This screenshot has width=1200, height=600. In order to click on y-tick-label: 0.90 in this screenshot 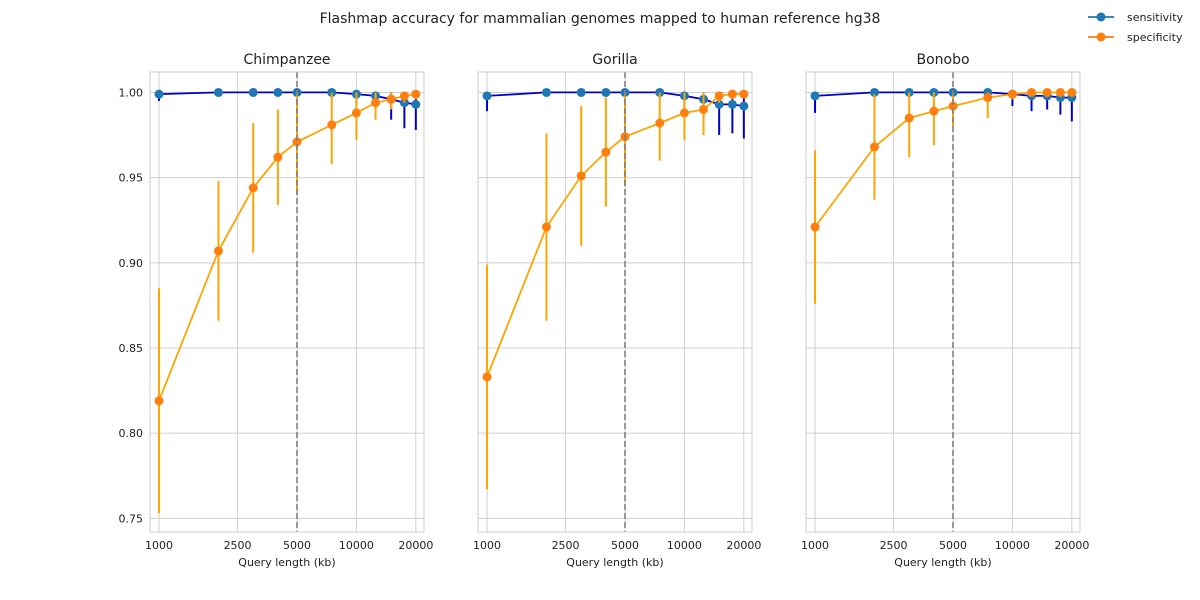, I will do `click(131, 263)`.